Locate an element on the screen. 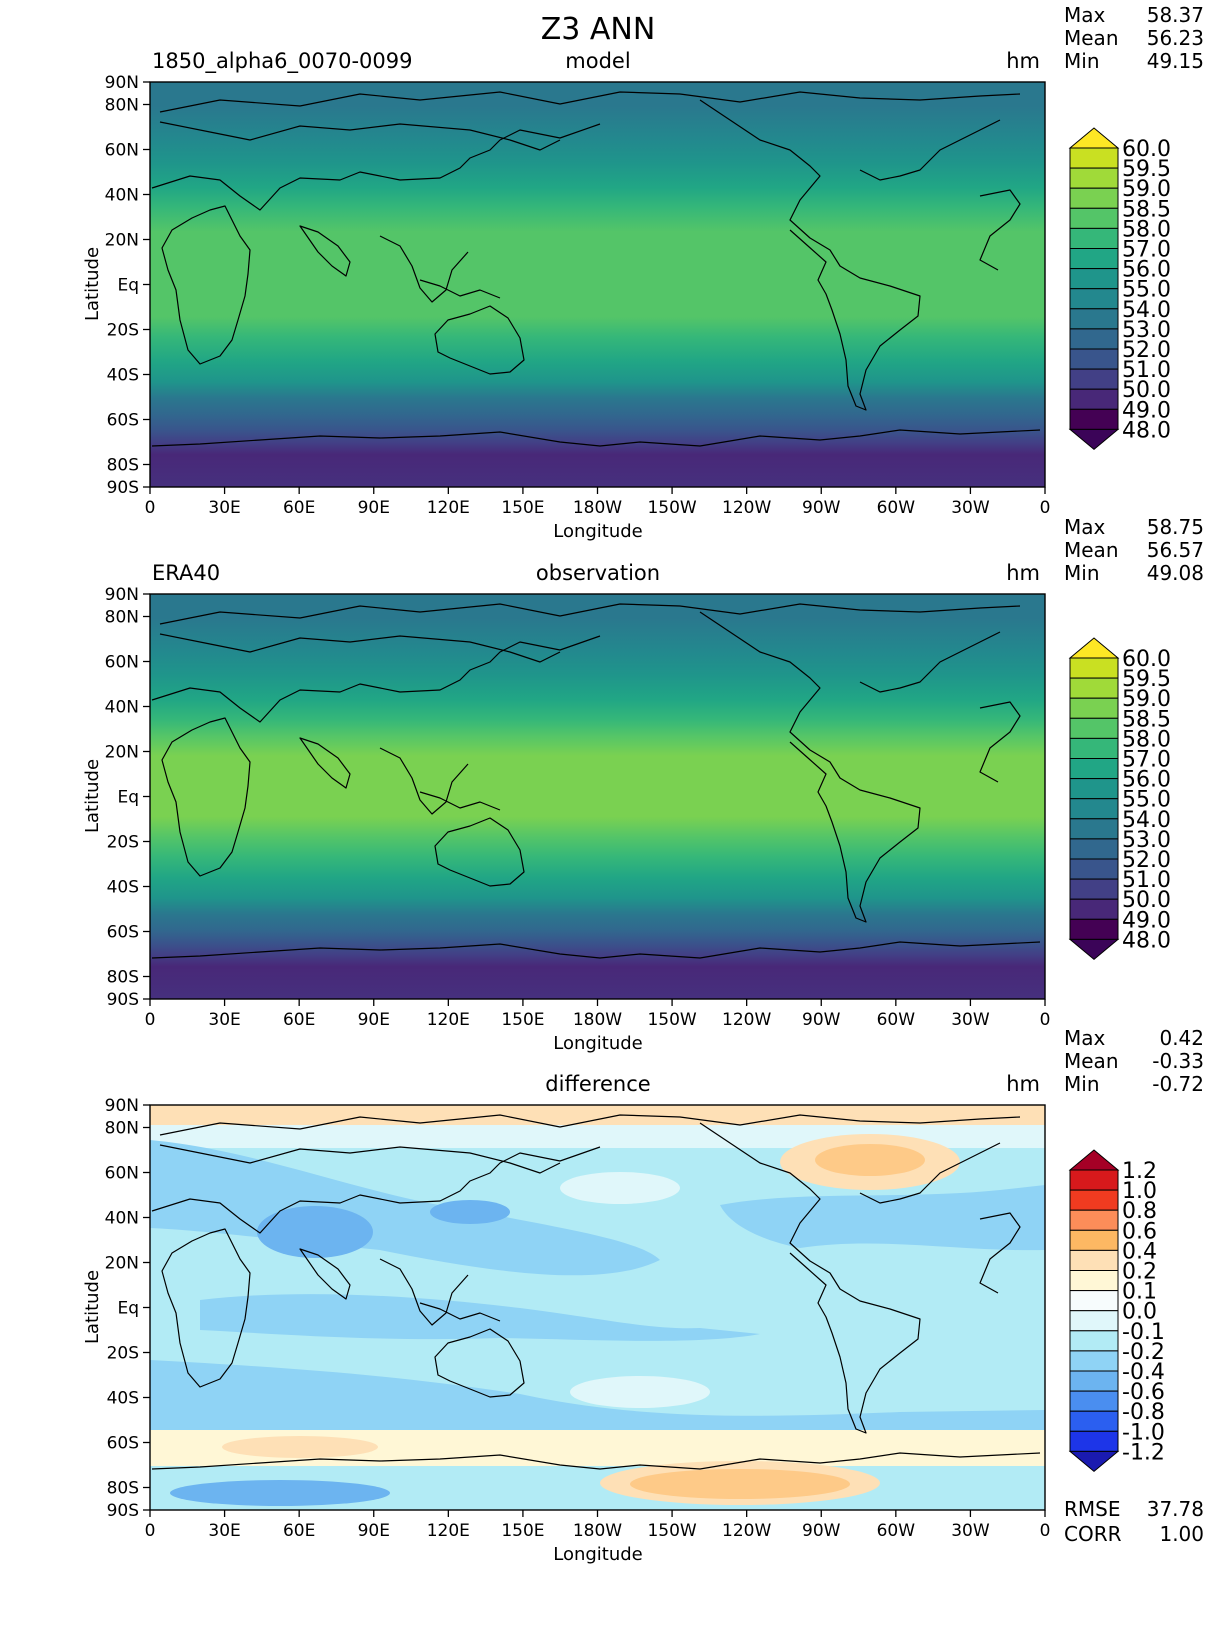 The image size is (1212, 1633). difference-america-atlantic-anomaly is located at coordinates (882, 1218).